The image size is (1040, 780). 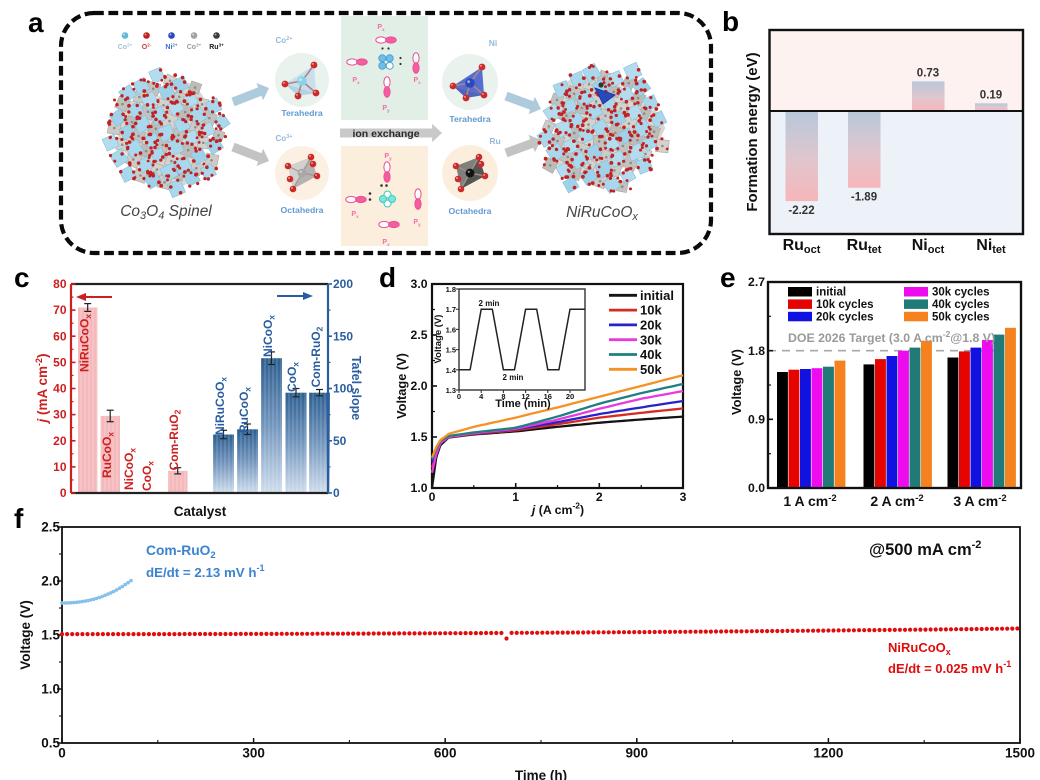 What do you see at coordinates (343, 389) in the screenshot?
I see `svg-text: 100` at bounding box center [343, 389].